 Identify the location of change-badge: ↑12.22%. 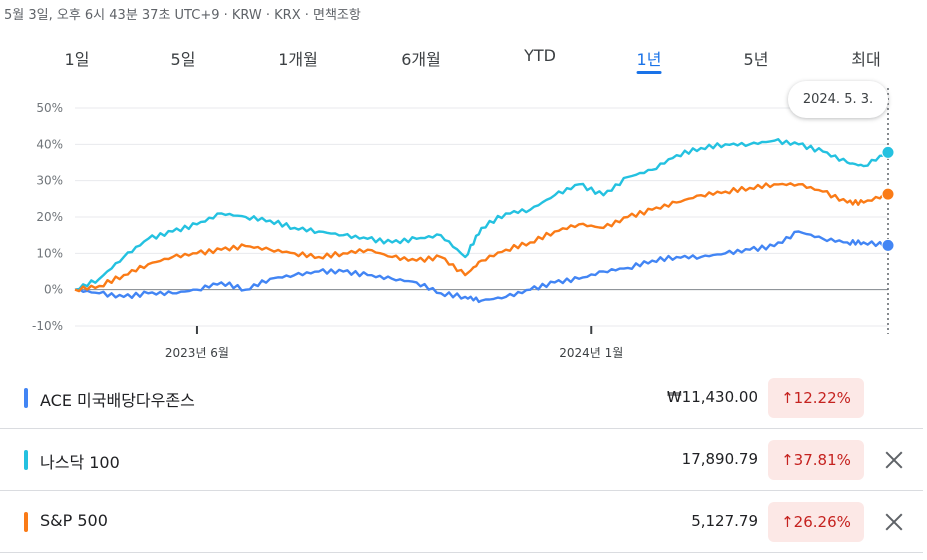
(816, 398).